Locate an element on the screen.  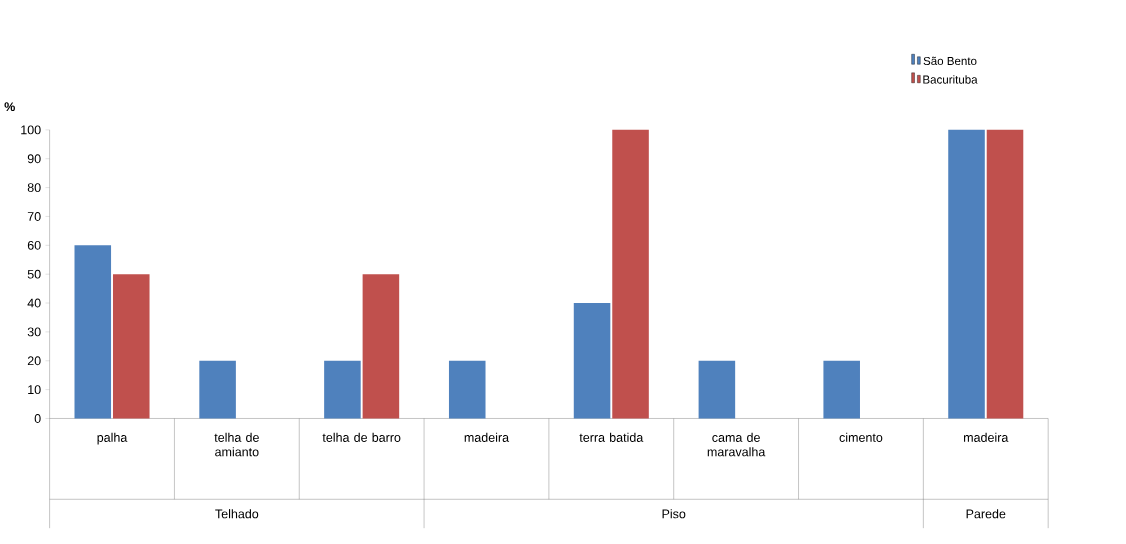
x-tick-label: cimento is located at coordinates (861, 437).